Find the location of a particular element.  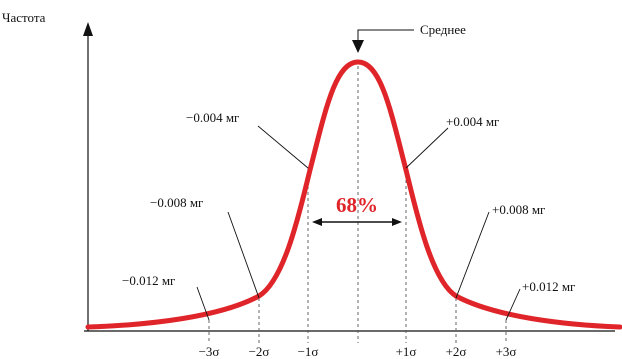

y-axis-arrow-icon is located at coordinates (88, 29).